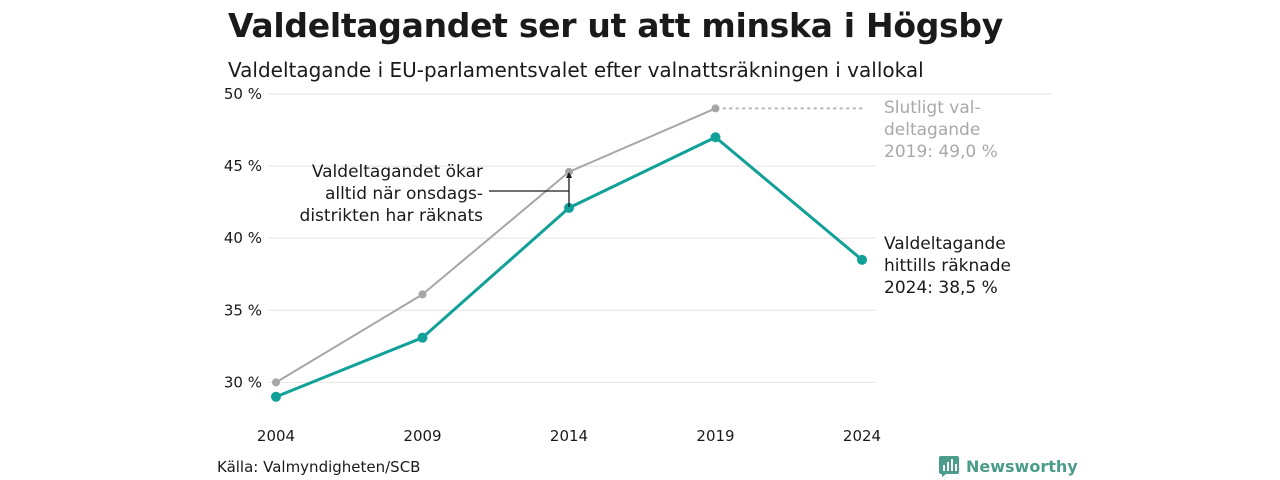 This screenshot has height=480, width=1280. What do you see at coordinates (243, 310) in the screenshot?
I see `y-tick-label: 35 %` at bounding box center [243, 310].